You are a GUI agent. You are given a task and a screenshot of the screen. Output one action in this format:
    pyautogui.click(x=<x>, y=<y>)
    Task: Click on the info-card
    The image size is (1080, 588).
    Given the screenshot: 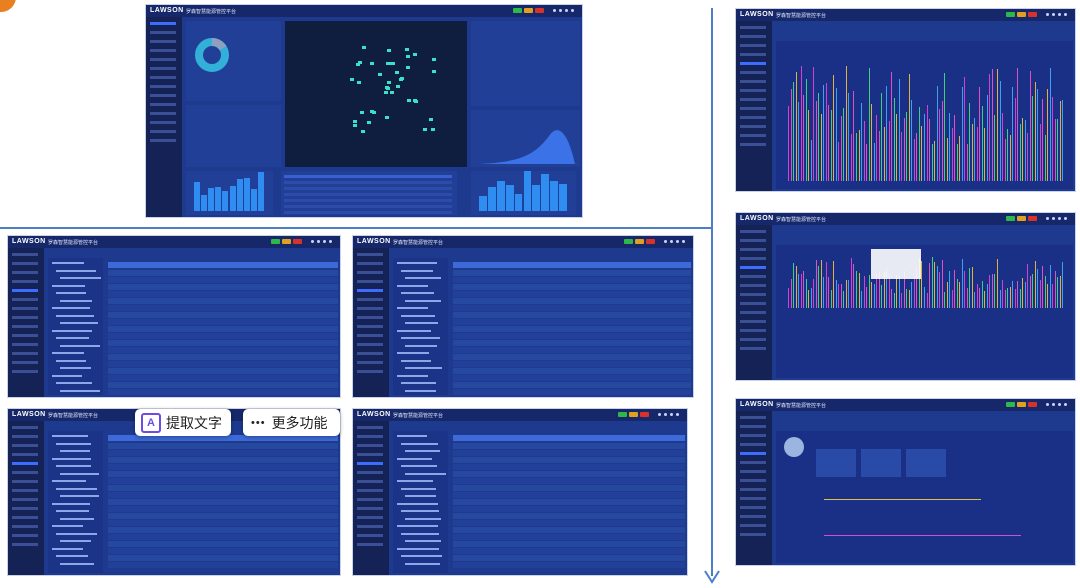 What is the action you would take?
    pyautogui.click(x=836, y=463)
    